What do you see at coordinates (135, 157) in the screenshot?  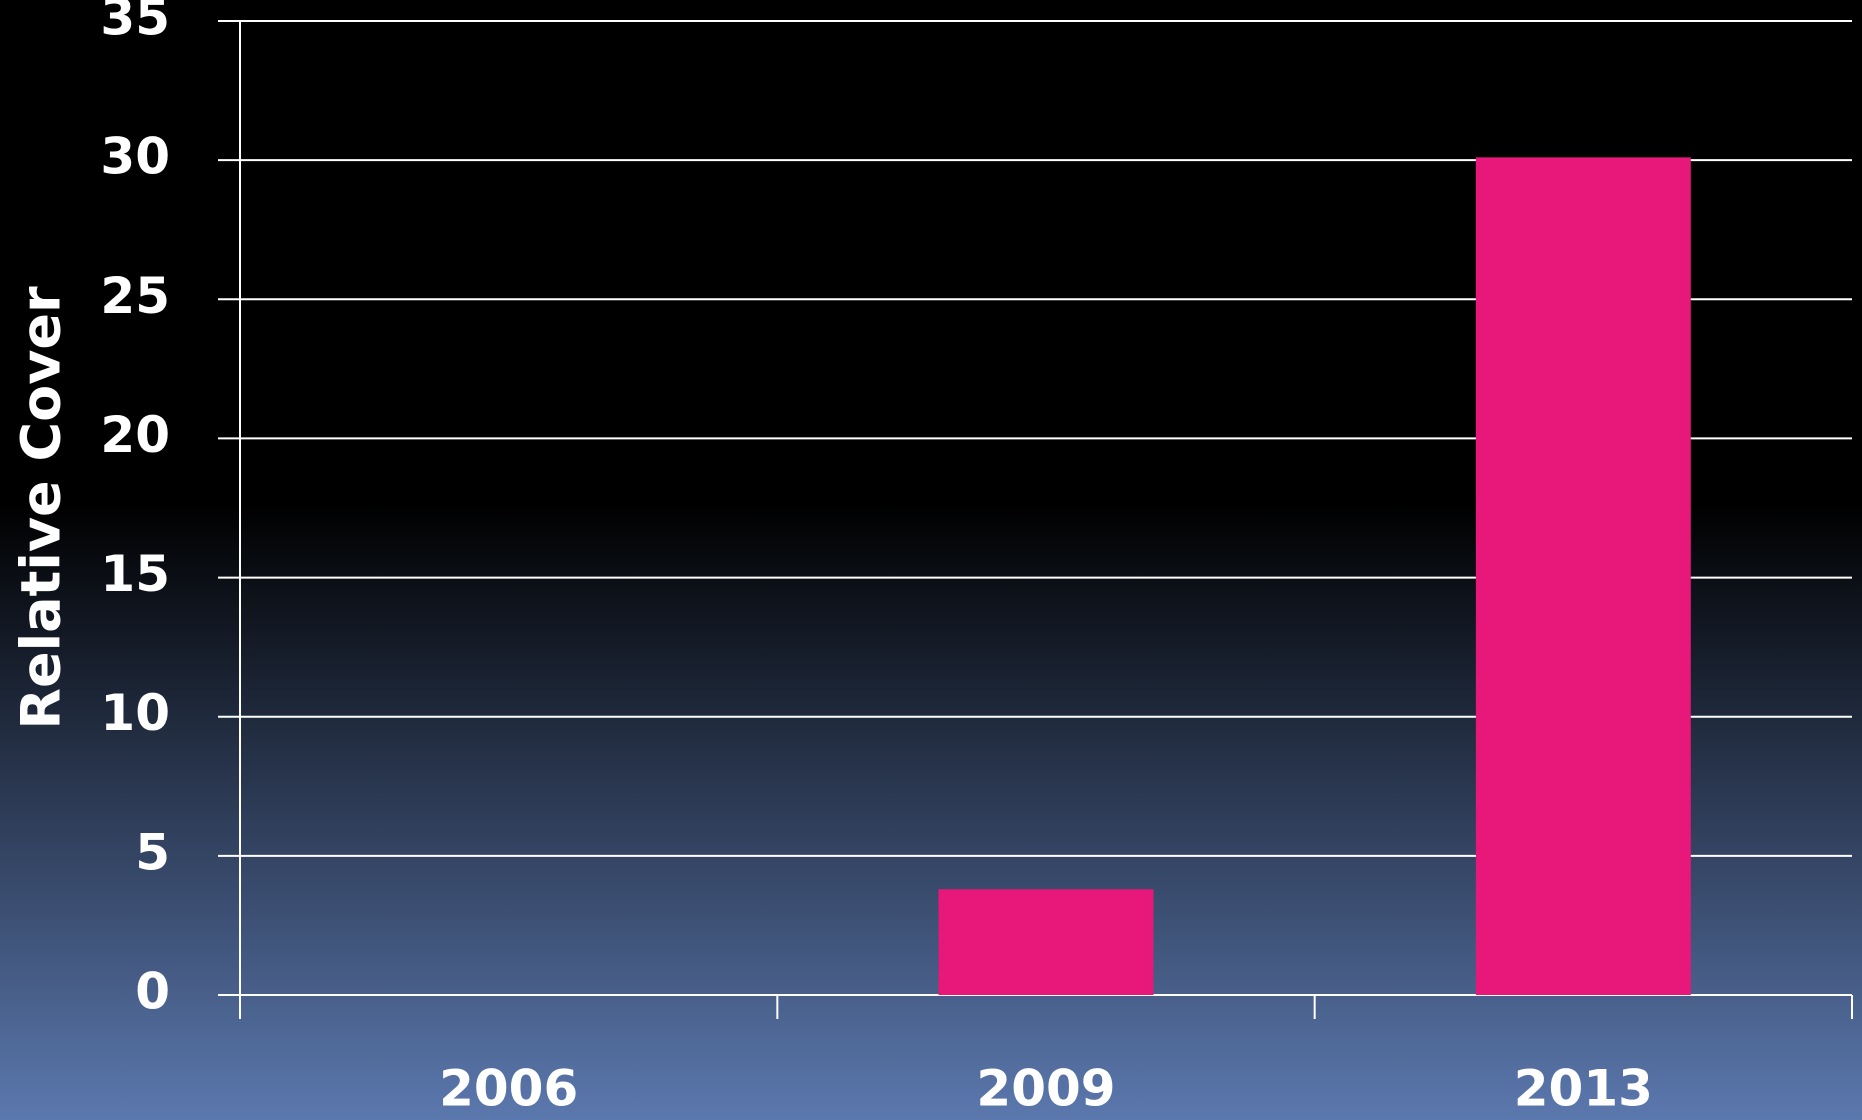 I see `y-tick-label: 30` at bounding box center [135, 157].